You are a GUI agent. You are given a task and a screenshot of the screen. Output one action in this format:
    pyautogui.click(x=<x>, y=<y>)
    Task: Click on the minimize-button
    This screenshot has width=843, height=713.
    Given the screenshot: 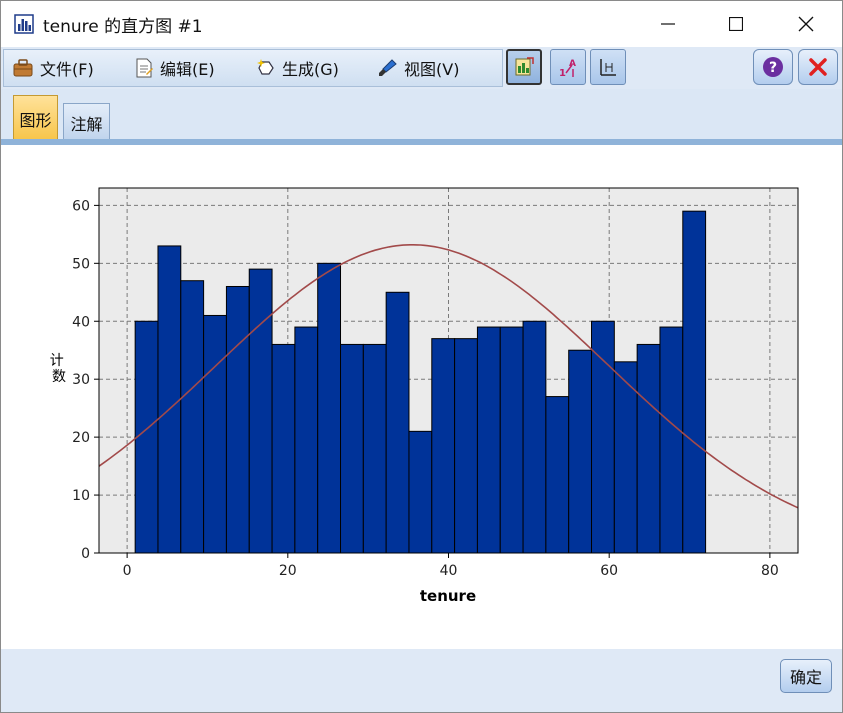 What is the action you would take?
    pyautogui.click(x=668, y=24)
    